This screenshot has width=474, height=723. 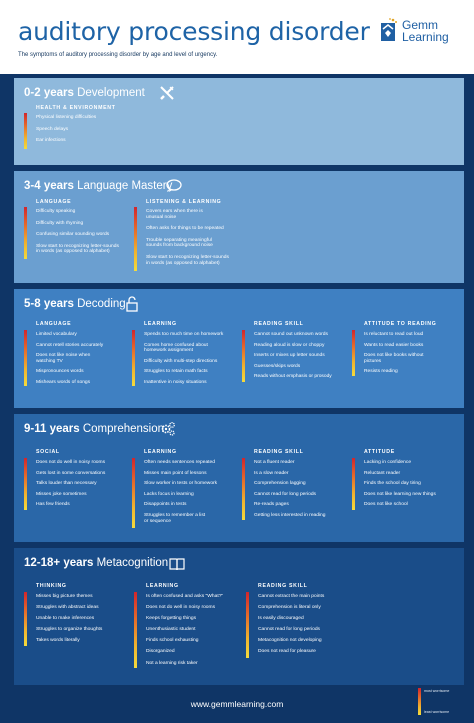 I want to click on list-item: Inserts or mixes up letter sounds, so click(x=289, y=356).